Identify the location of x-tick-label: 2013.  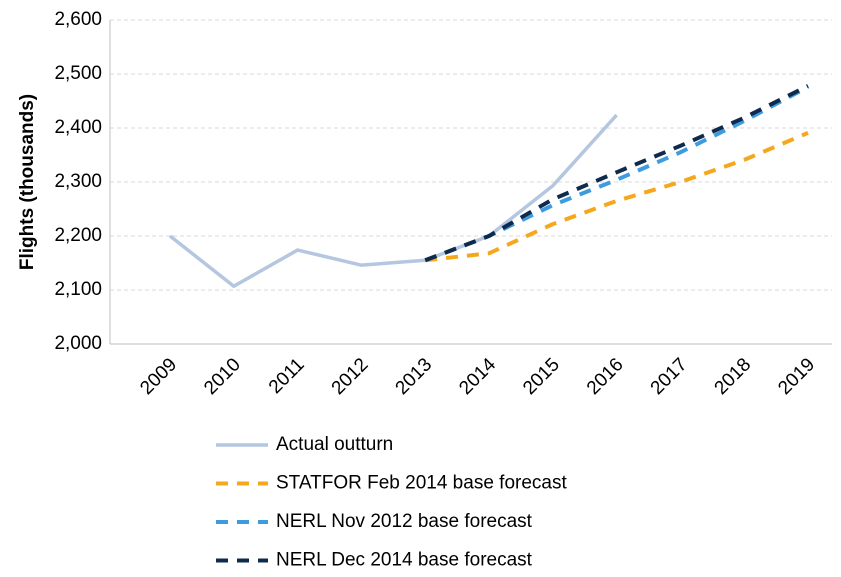
(414, 376).